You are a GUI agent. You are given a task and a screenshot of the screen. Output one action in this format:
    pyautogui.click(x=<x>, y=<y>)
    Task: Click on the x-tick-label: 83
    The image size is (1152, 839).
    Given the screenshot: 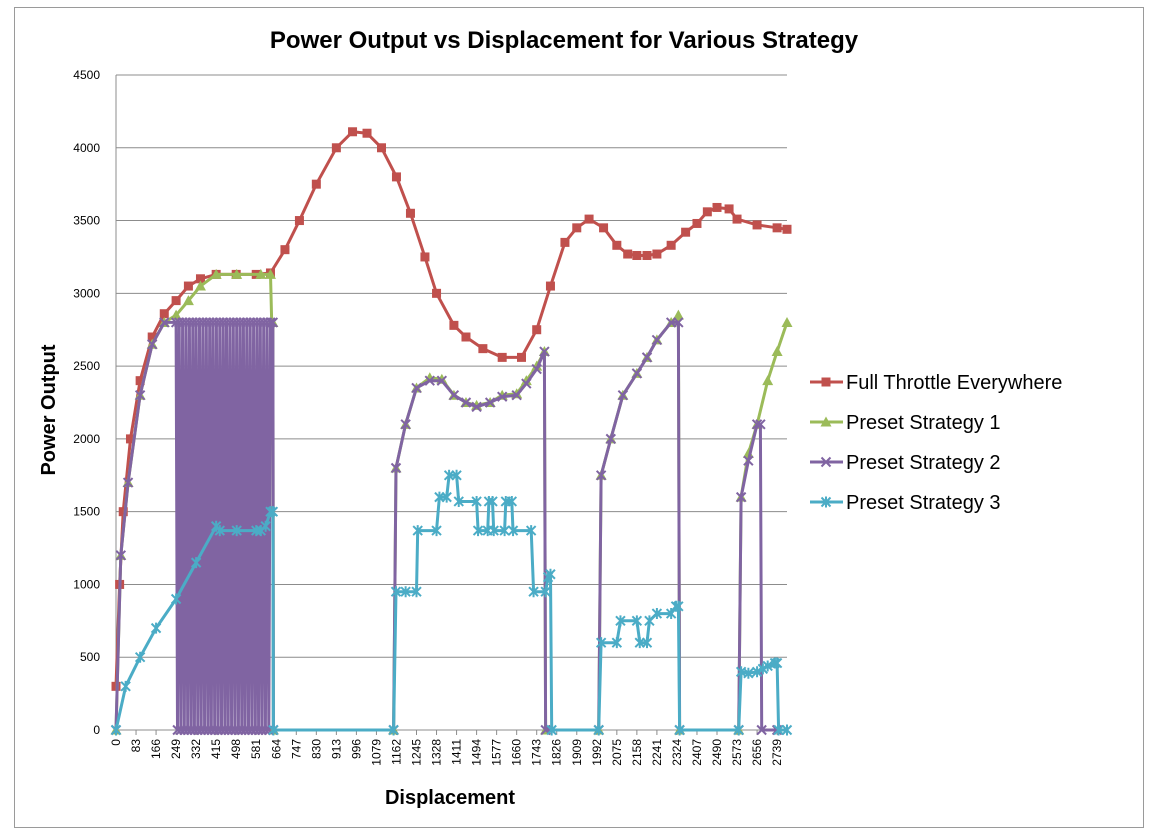 What is the action you would take?
    pyautogui.click(x=136, y=746)
    